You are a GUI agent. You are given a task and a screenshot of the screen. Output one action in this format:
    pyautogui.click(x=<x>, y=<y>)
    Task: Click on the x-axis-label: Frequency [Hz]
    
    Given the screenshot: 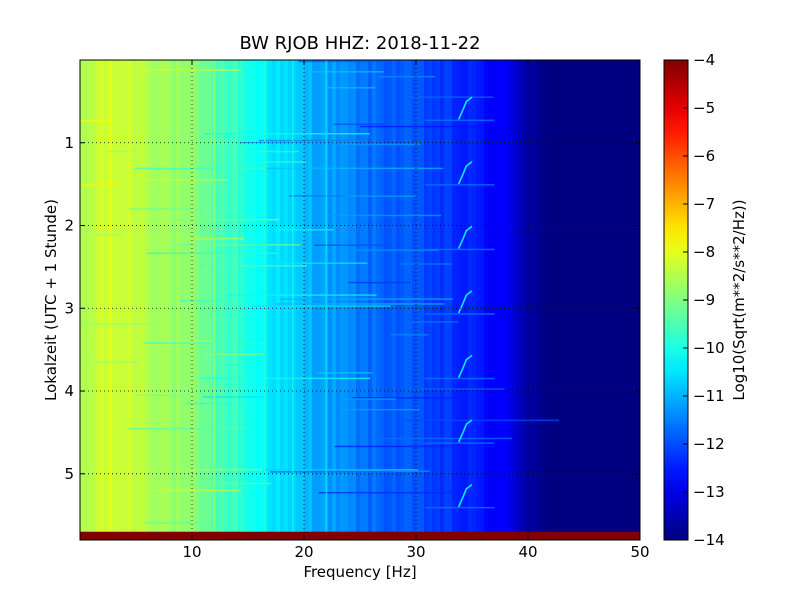 What is the action you would take?
    pyautogui.click(x=359, y=572)
    